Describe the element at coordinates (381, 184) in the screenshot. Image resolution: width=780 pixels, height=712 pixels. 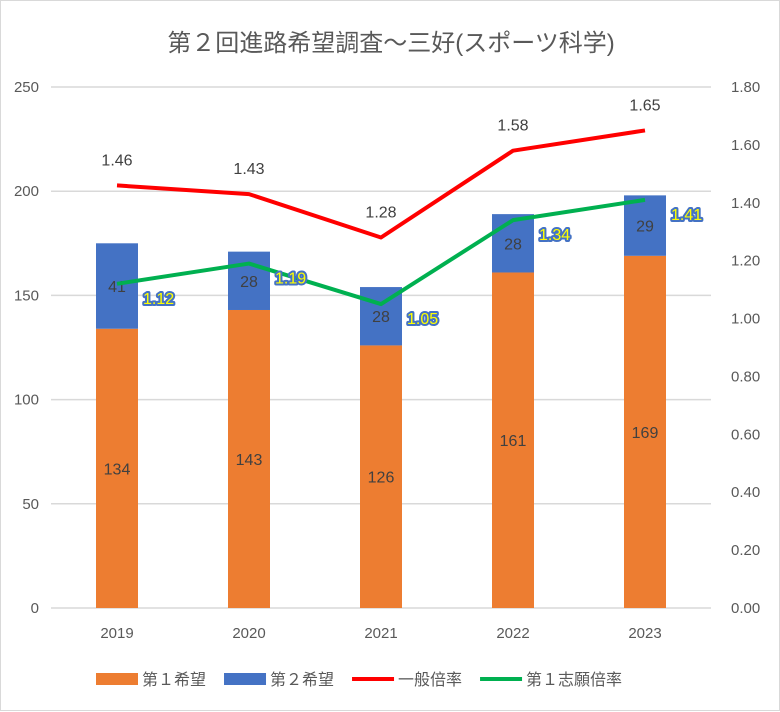
I see `line-一般倍率` at that location.